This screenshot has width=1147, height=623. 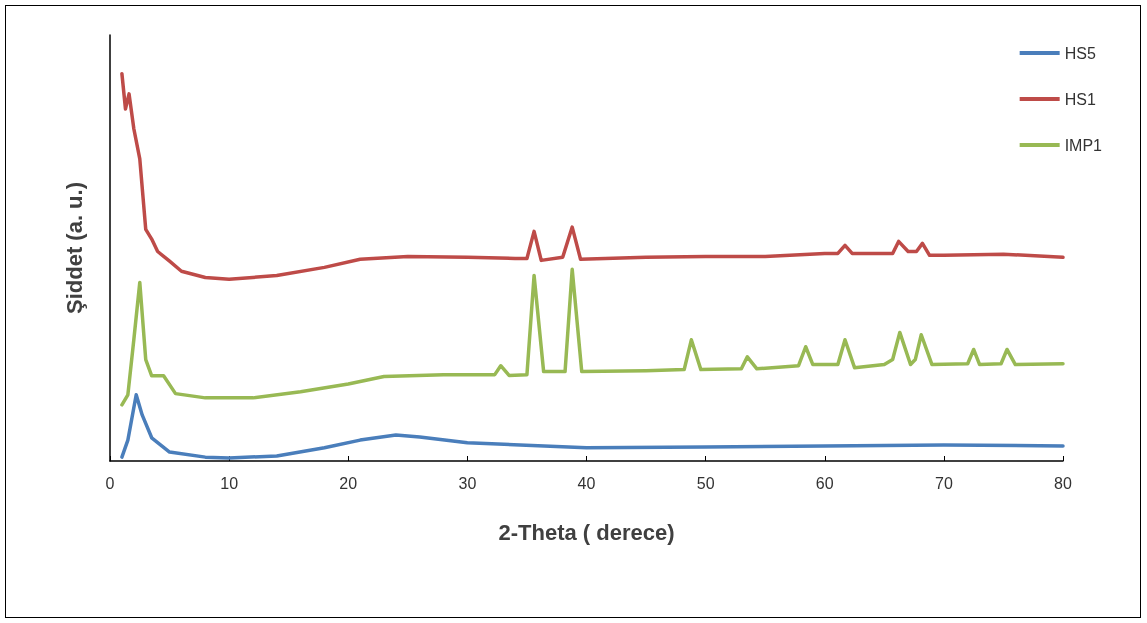 What do you see at coordinates (824, 483) in the screenshot?
I see `x-tick-label: 60` at bounding box center [824, 483].